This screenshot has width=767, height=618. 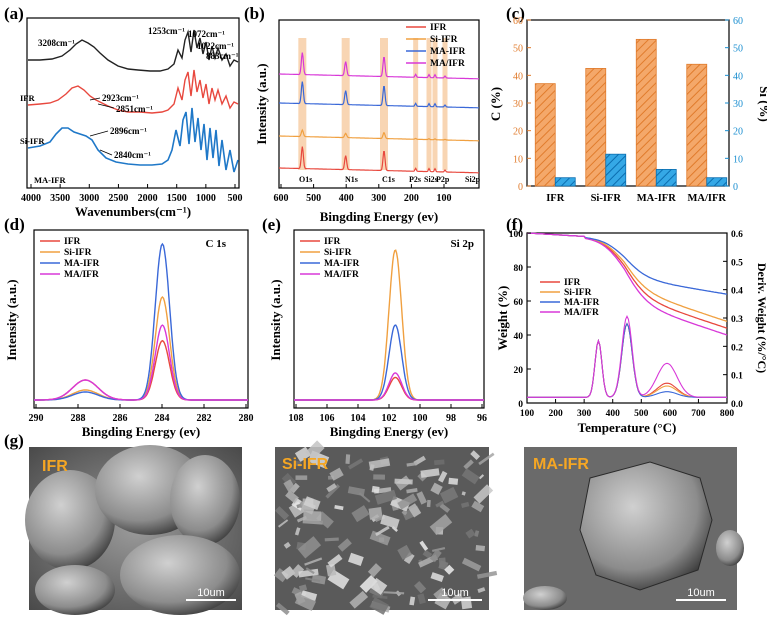 I want to click on bar-silicon, so click(x=565, y=182).